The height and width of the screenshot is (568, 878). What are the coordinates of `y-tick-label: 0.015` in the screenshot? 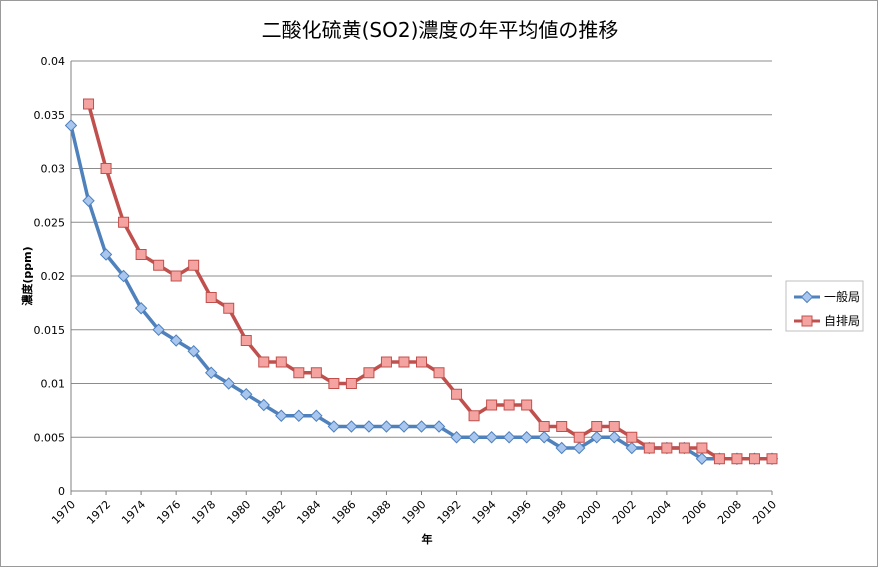 It's located at (50, 330).